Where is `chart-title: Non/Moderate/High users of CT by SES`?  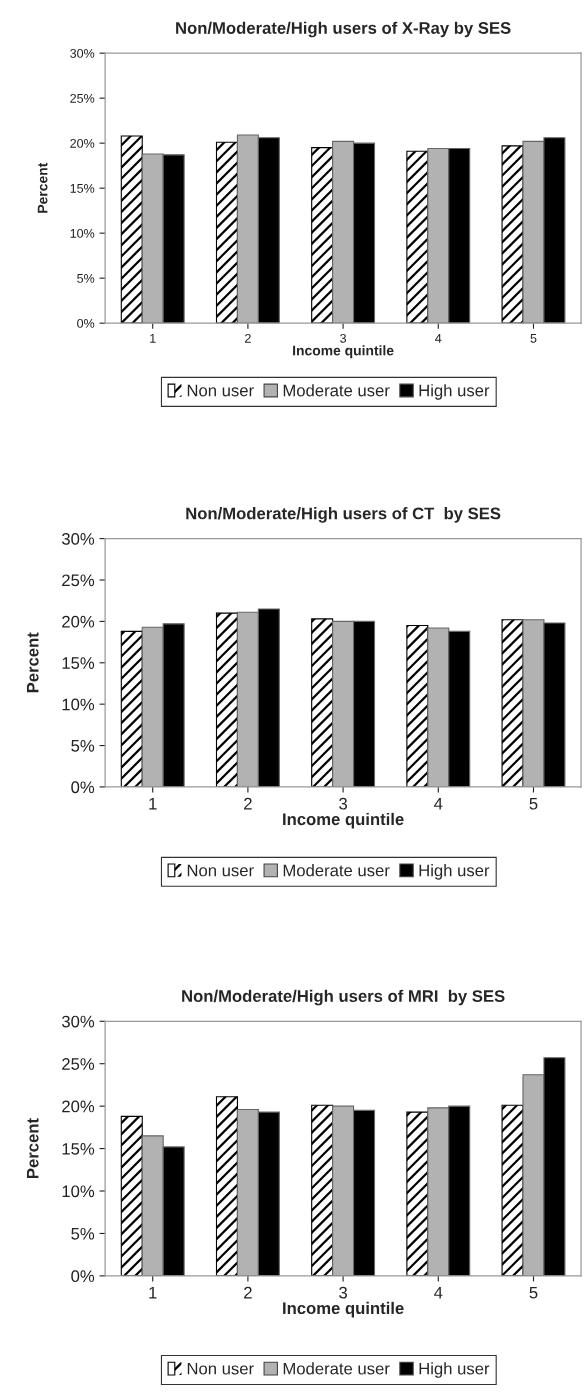
chart-title: Non/Moderate/High users of CT by SES is located at coordinates (343, 515).